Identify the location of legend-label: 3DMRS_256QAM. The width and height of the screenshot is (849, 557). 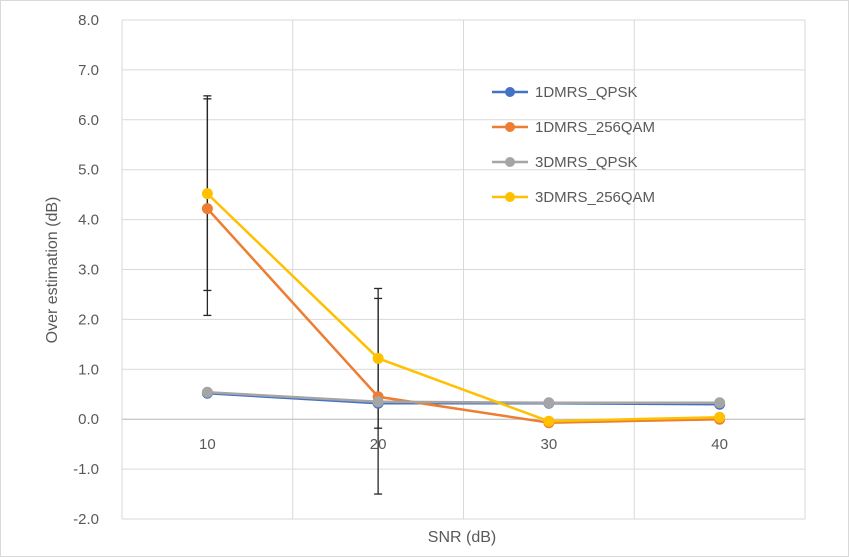
(595, 197).